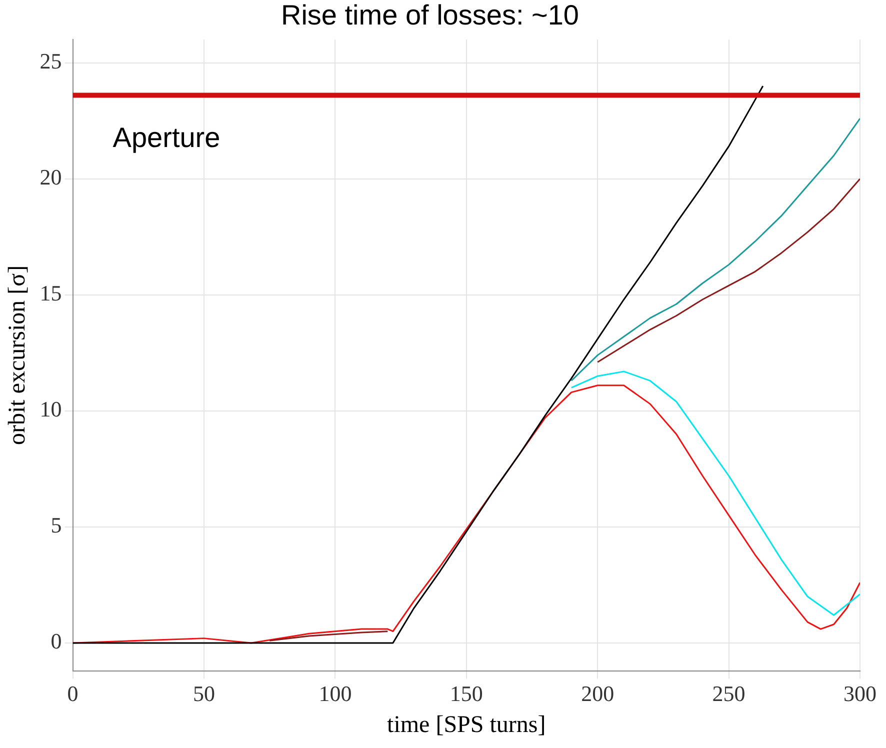  I want to click on x-tick-label: 100, so click(335, 693).